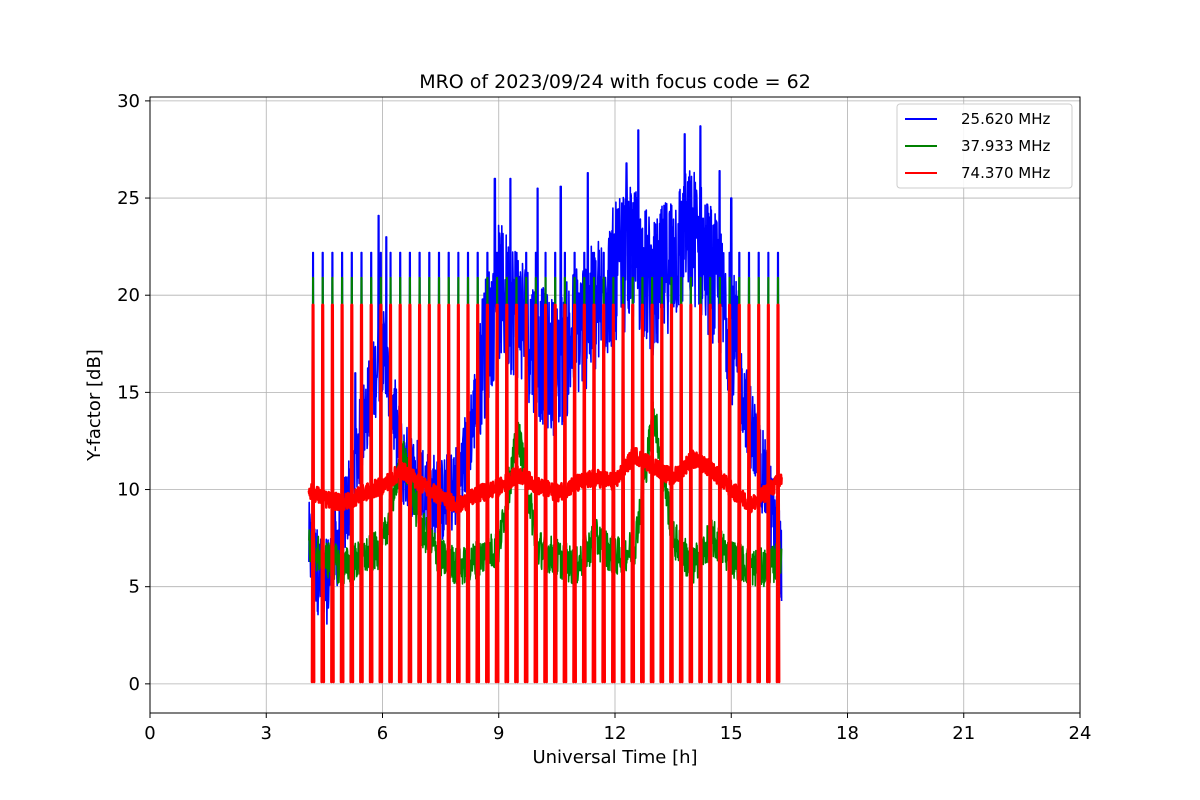 The width and height of the screenshot is (1200, 800). What do you see at coordinates (94, 405) in the screenshot?
I see `y-axis-label: Y-factor [dB]` at bounding box center [94, 405].